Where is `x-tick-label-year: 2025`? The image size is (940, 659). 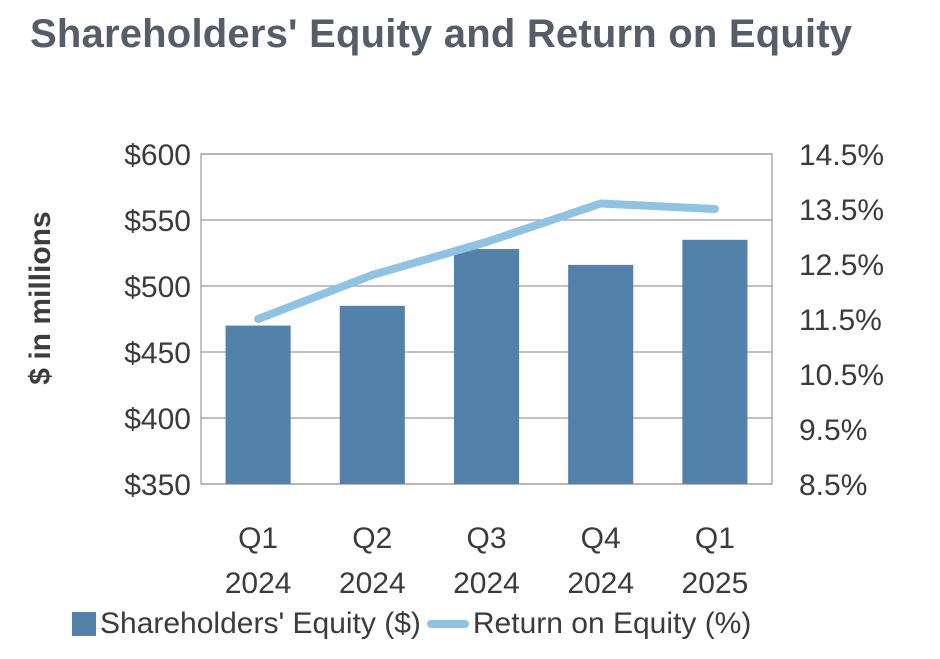
x-tick-label-year: 2025 is located at coordinates (715, 583).